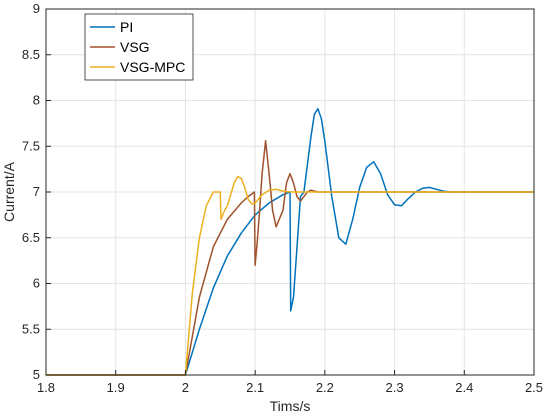 The width and height of the screenshot is (550, 418). I want to click on y-tick-label: 7.5, so click(31, 145).